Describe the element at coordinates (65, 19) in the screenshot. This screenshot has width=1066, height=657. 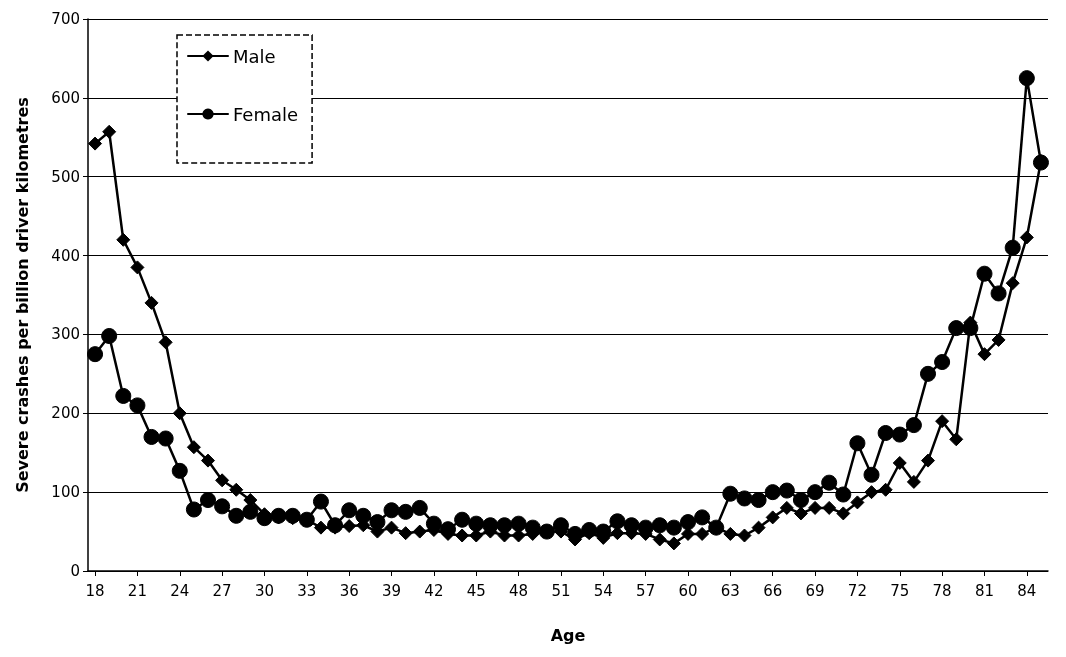
I see `y-tick-label: 700` at that location.